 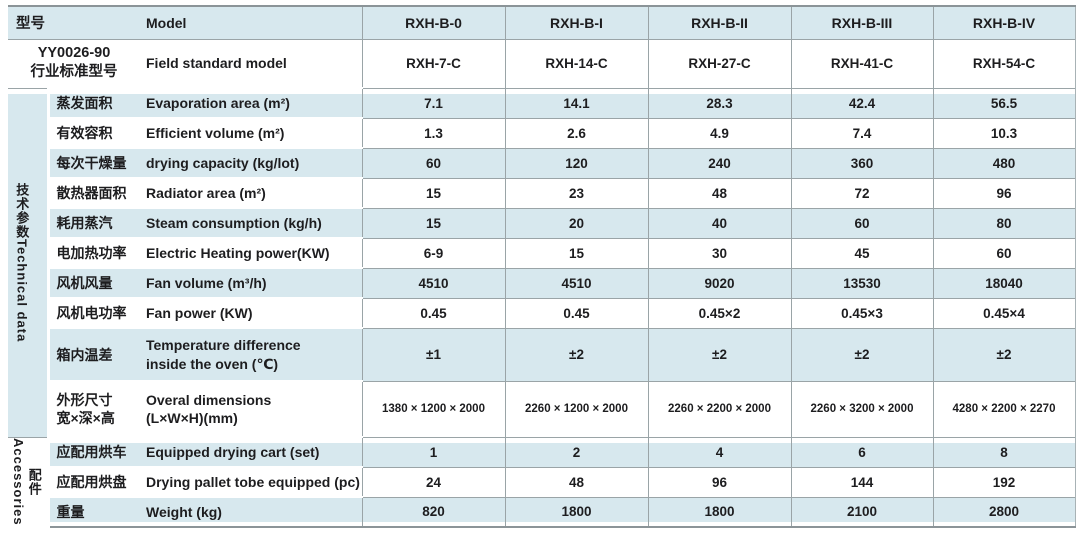 What do you see at coordinates (93, 132) in the screenshot?
I see `row-label-cn: 有效容积` at bounding box center [93, 132].